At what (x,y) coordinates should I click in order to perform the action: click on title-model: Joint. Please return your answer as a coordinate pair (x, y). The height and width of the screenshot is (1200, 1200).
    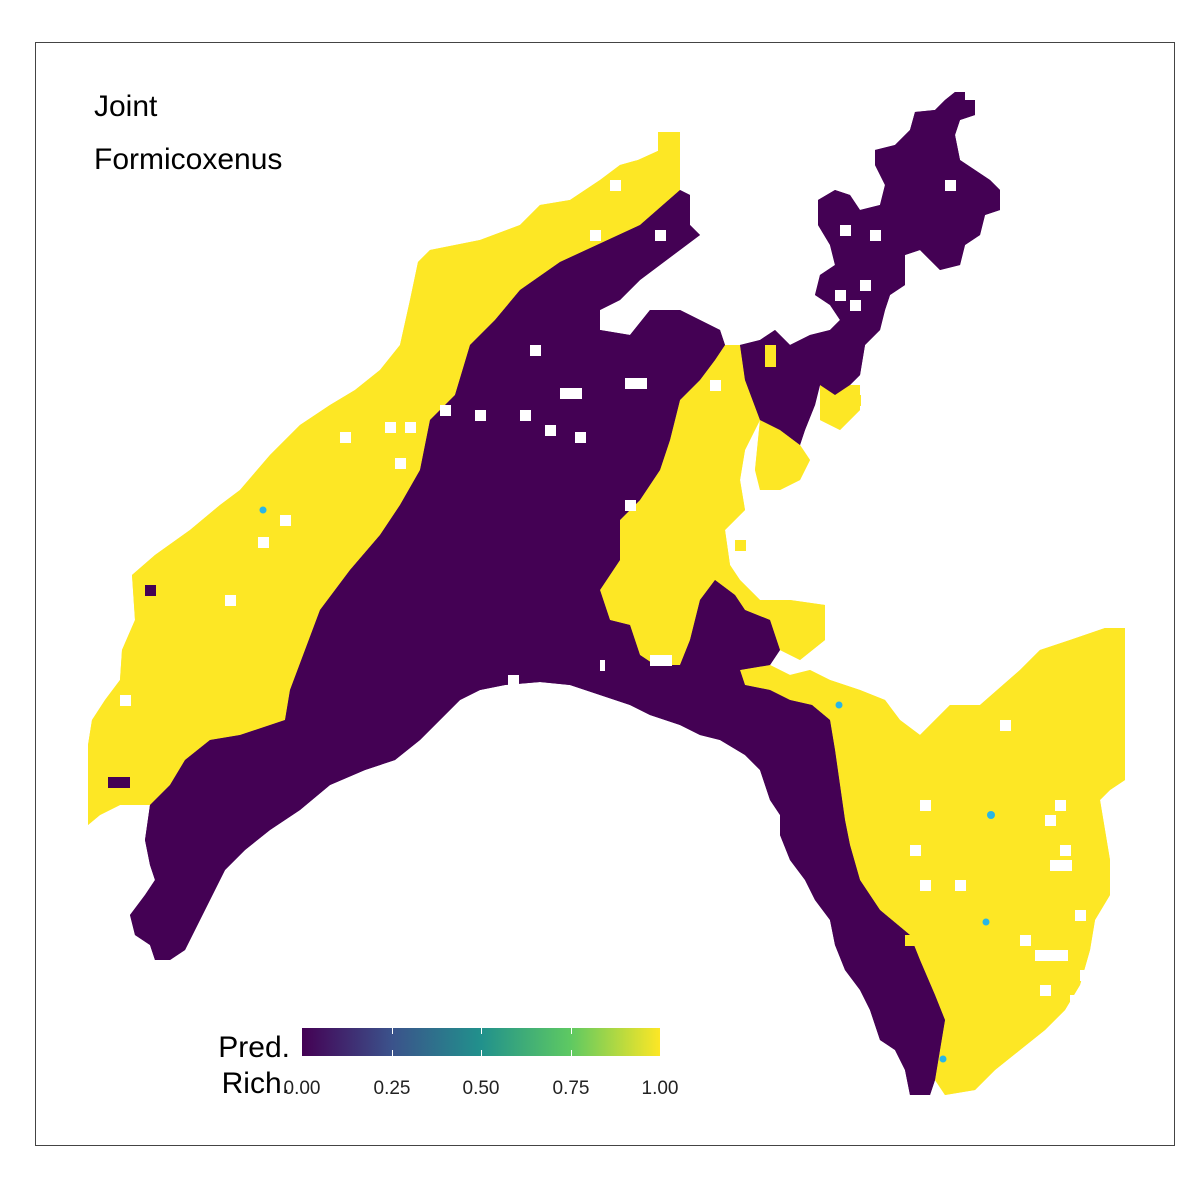
    Looking at the image, I should click on (126, 106).